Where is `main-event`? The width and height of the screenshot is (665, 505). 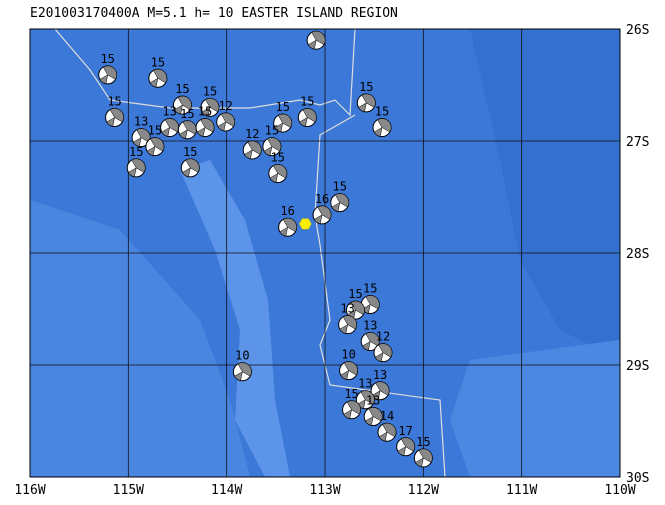
main-event is located at coordinates (305, 224).